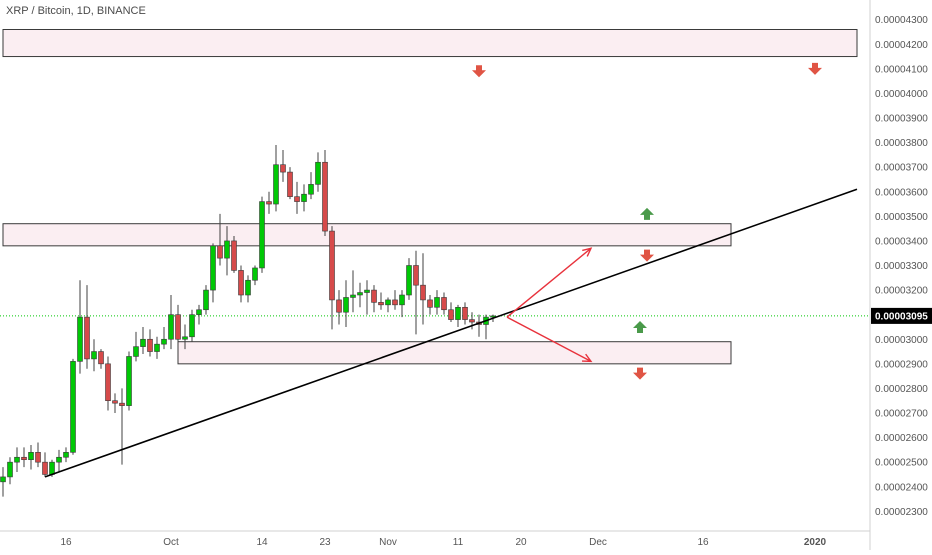 The image size is (932, 555). What do you see at coordinates (901, 512) in the screenshot?
I see `price-tick-label: 0.00002300` at bounding box center [901, 512].